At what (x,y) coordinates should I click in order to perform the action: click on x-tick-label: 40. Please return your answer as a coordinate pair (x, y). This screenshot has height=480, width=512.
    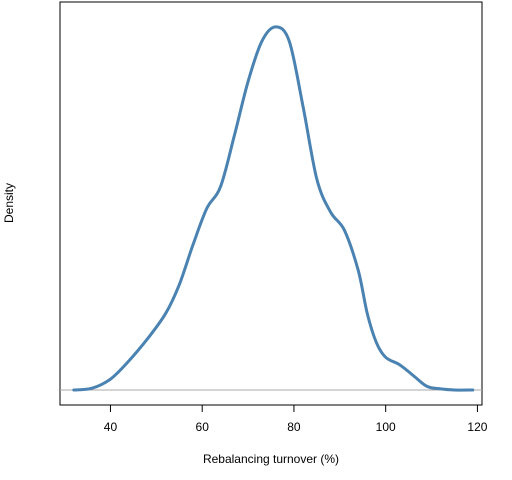
    Looking at the image, I should click on (111, 427).